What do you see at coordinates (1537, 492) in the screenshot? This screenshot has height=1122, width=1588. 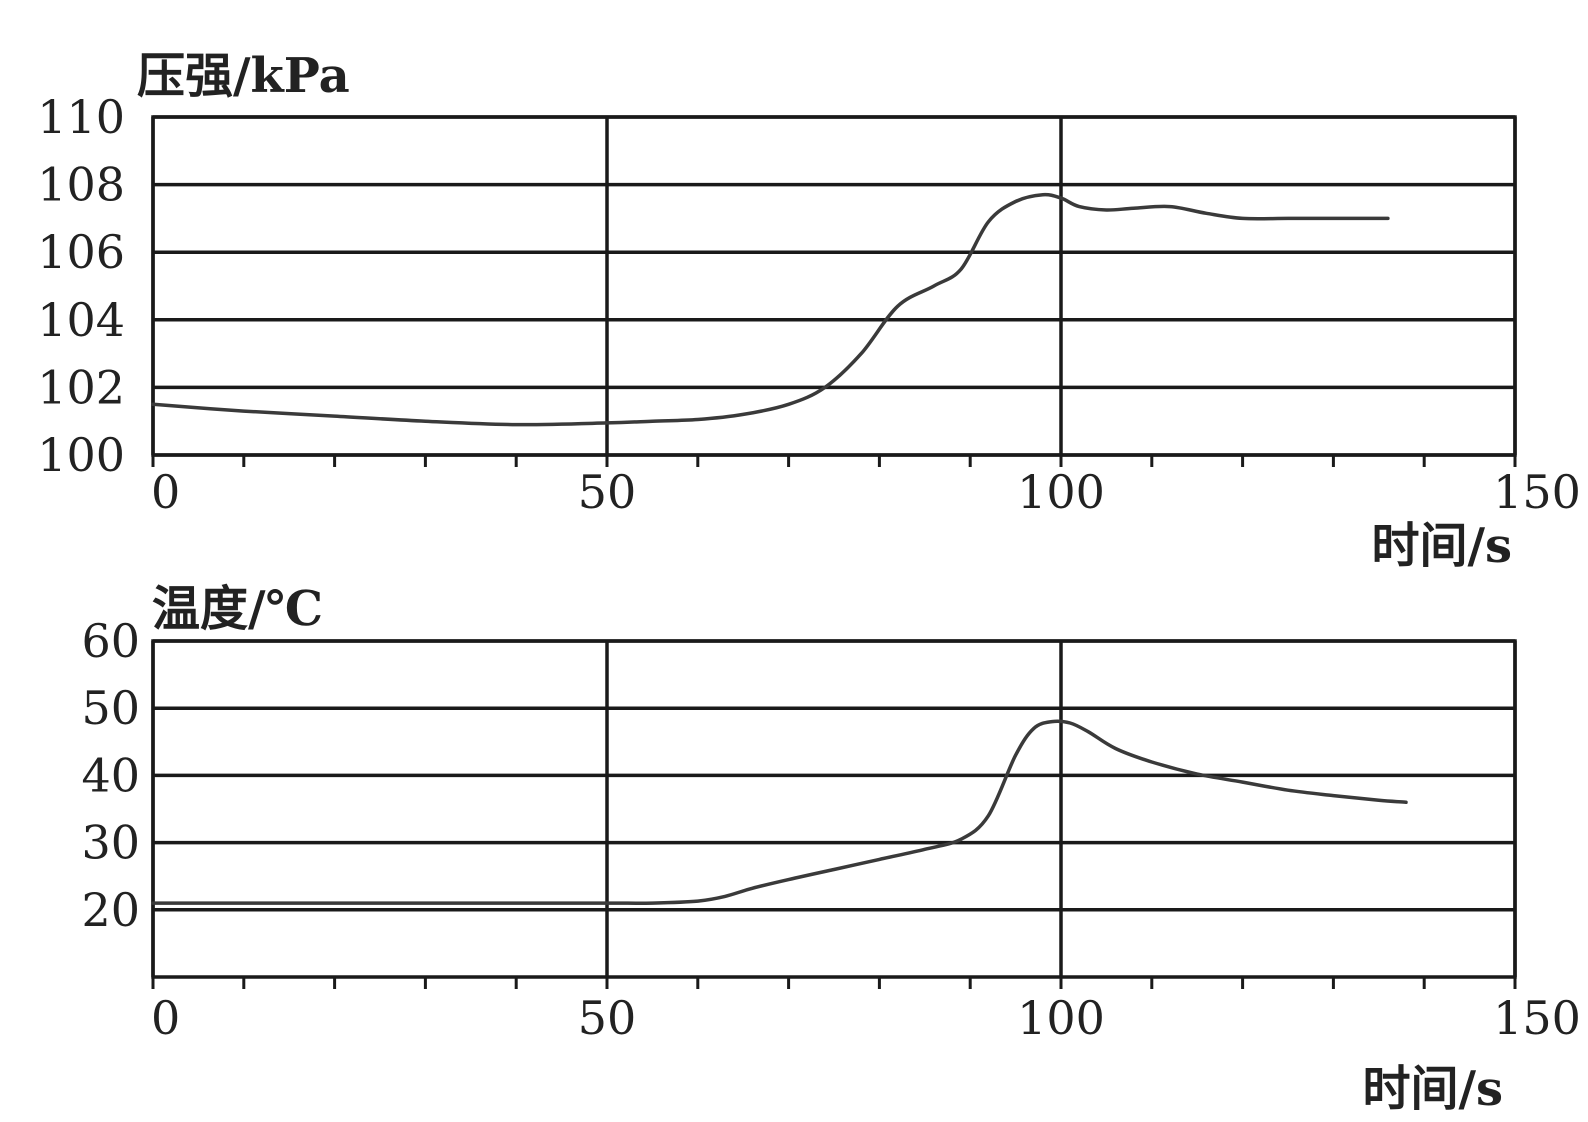 I see `pressure-x-tick-label: 150` at bounding box center [1537, 492].